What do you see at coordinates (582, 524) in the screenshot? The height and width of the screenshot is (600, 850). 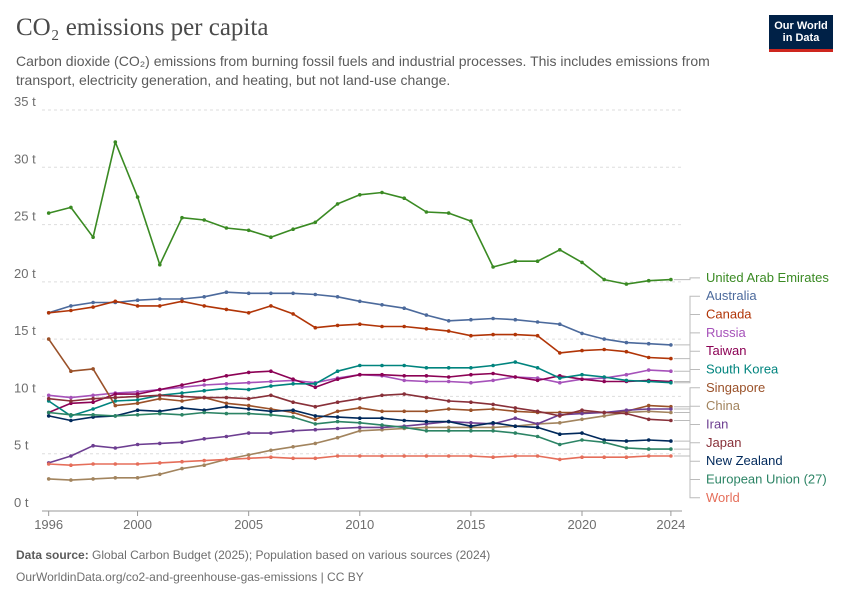 I see `x-tick-label: 2020` at bounding box center [582, 524].